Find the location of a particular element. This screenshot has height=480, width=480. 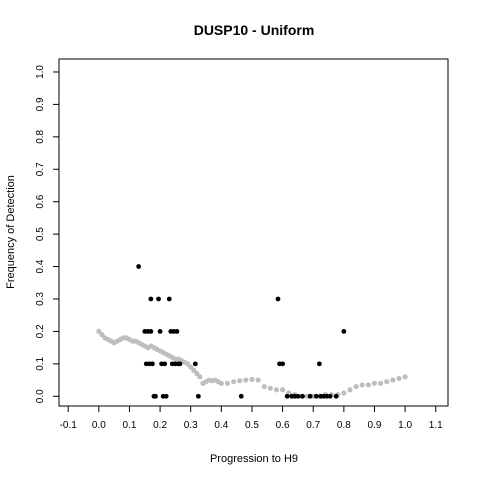

x-tick-label: 1.1 is located at coordinates (436, 425).